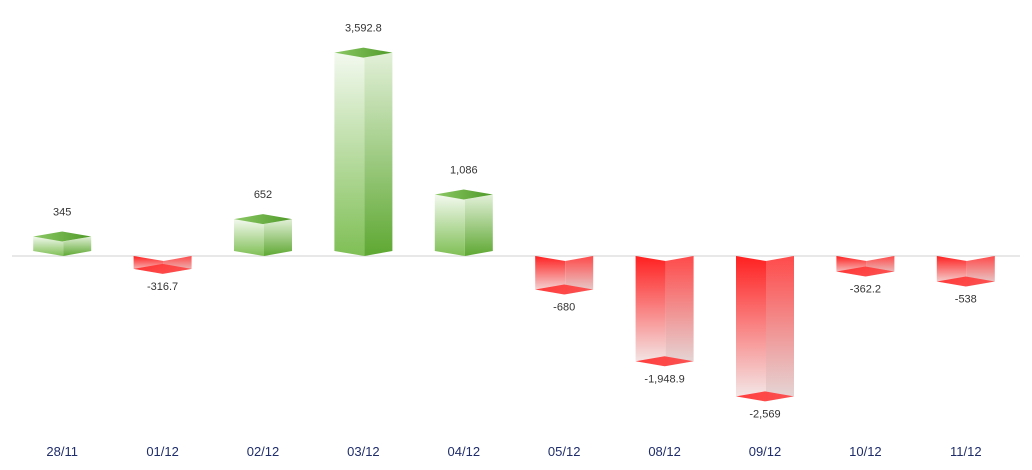 This screenshot has height=470, width=1032. I want to click on category-label: 10/12, so click(865, 451).